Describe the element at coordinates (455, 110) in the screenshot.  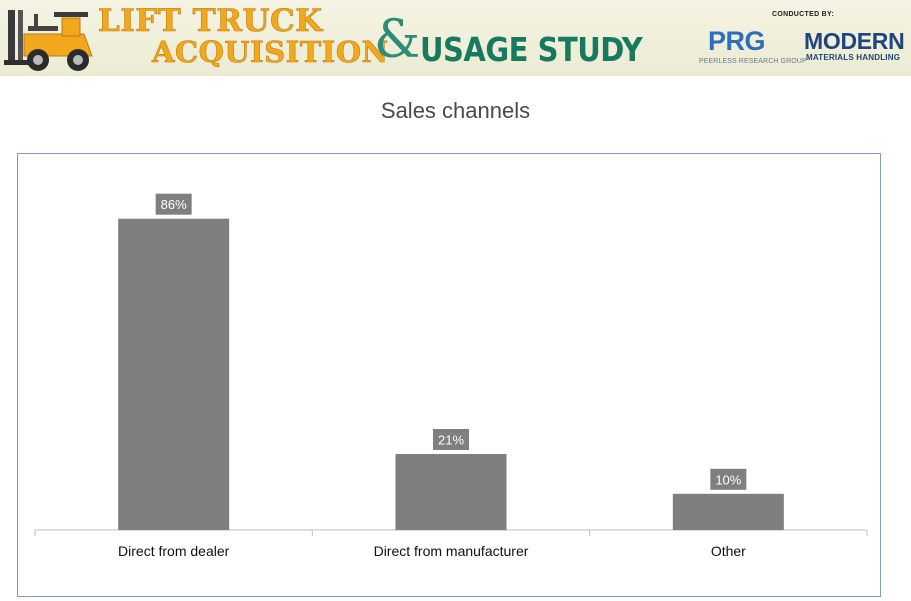
I see `chart-title: Sales channels` at that location.